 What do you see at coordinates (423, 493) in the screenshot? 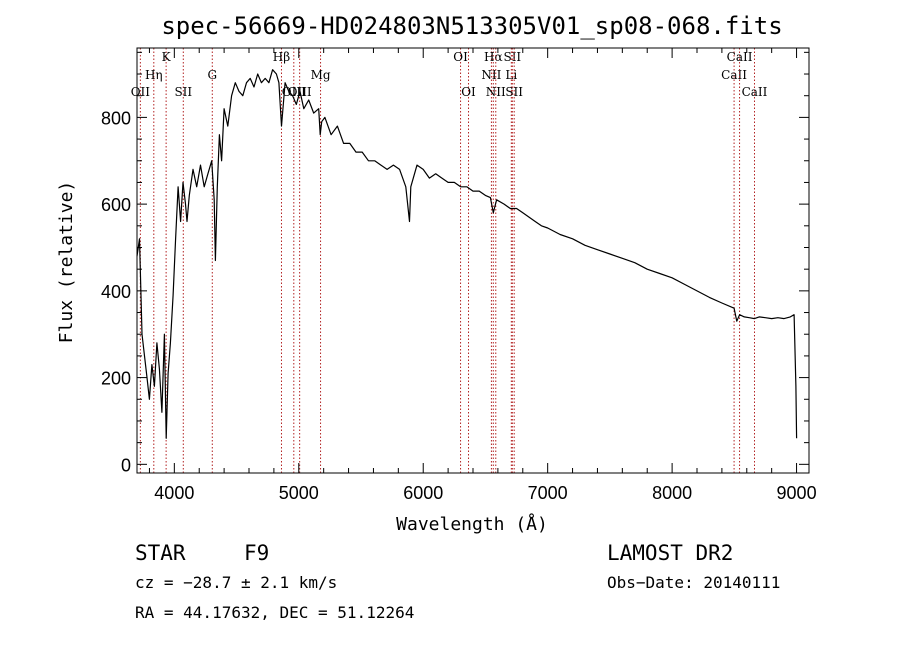
I see `x-tick-label: 6000` at bounding box center [423, 493].